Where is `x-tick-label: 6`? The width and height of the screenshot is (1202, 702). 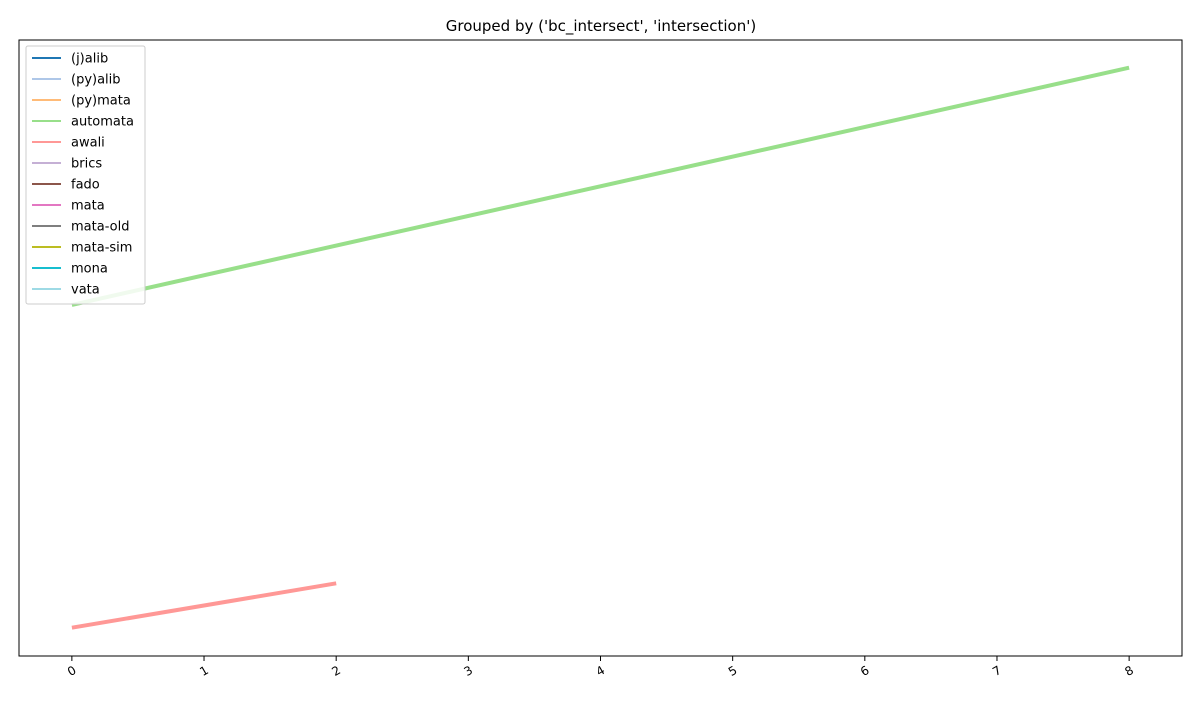
x-tick-label: 6 is located at coordinates (865, 671).